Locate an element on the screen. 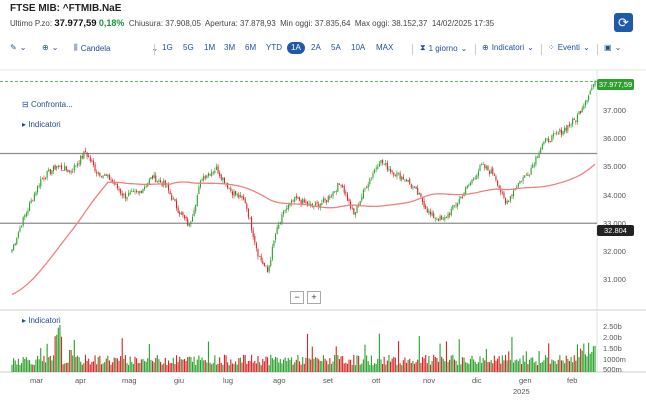 This screenshot has width=646, height=405. interval-select: ⧗ 1 giorno ⌄ is located at coordinates (443, 48).